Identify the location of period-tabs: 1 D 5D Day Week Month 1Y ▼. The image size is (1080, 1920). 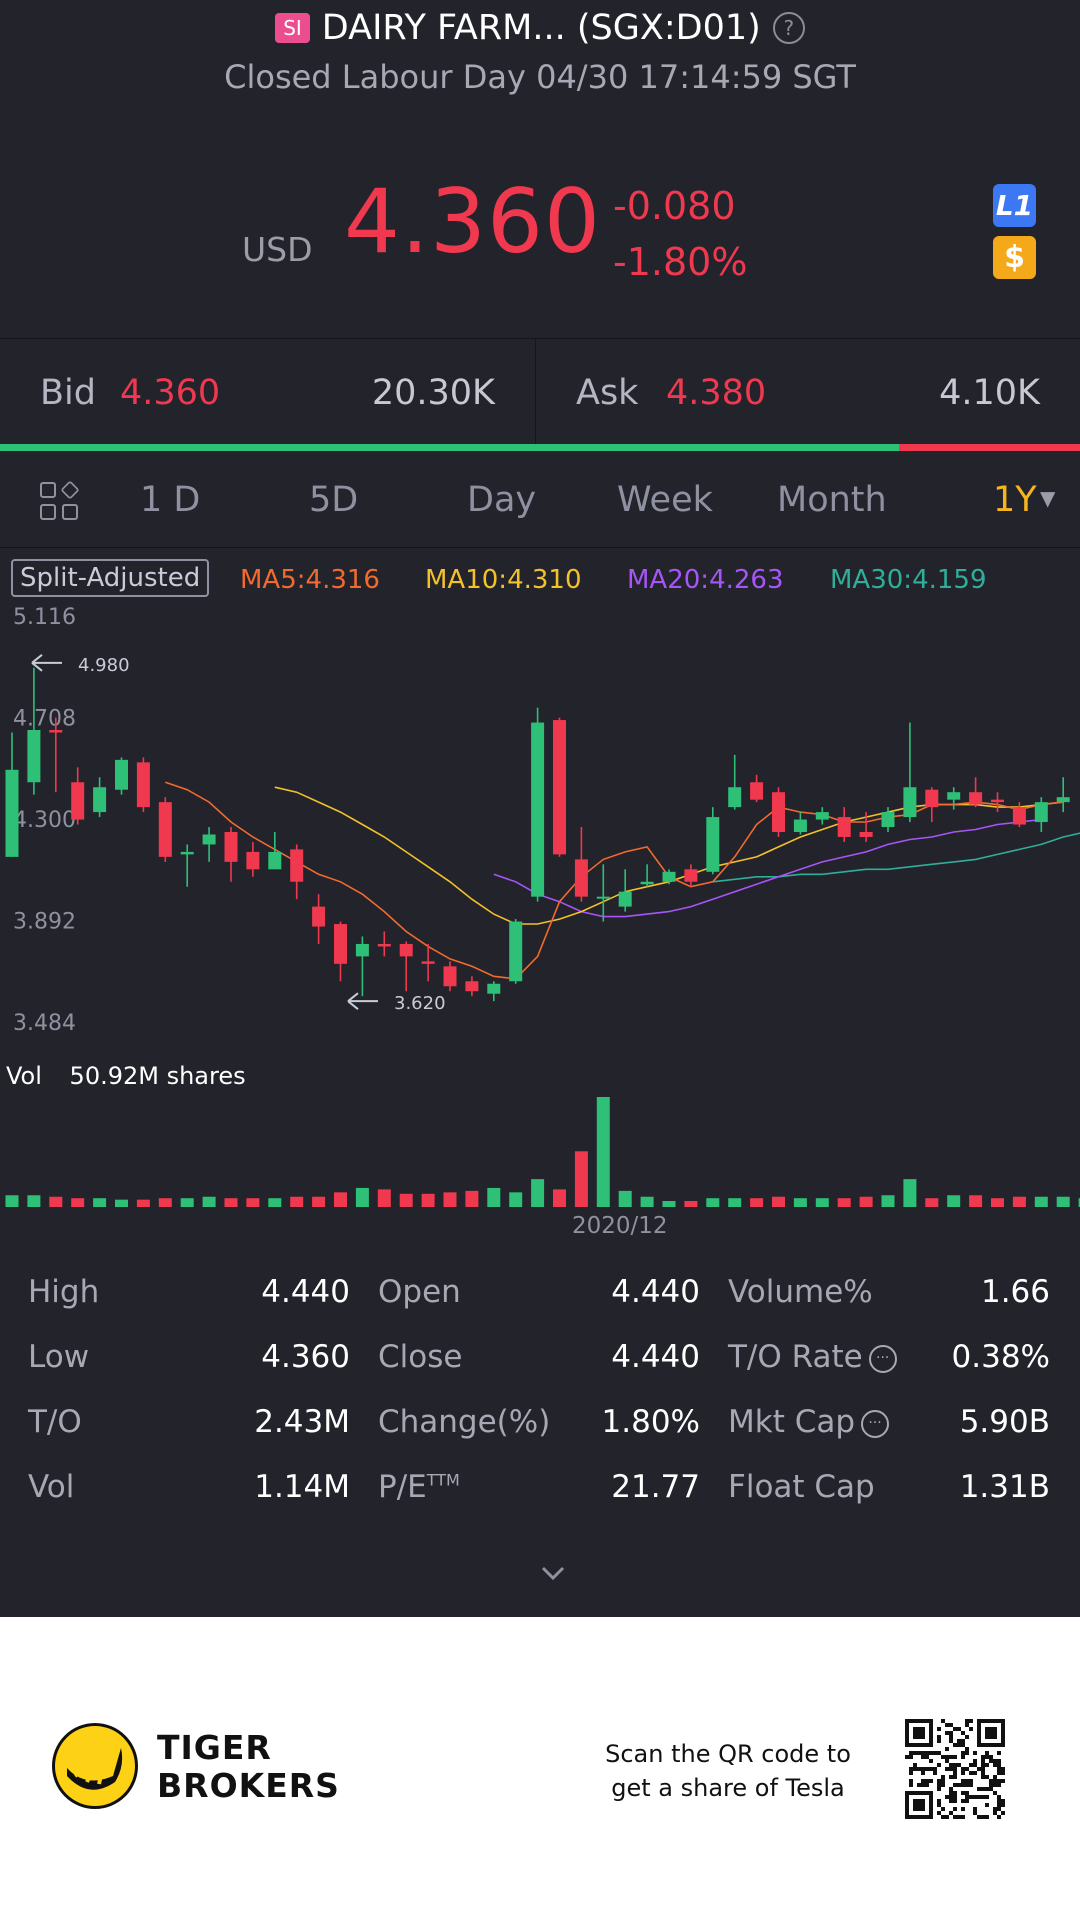
(540, 500).